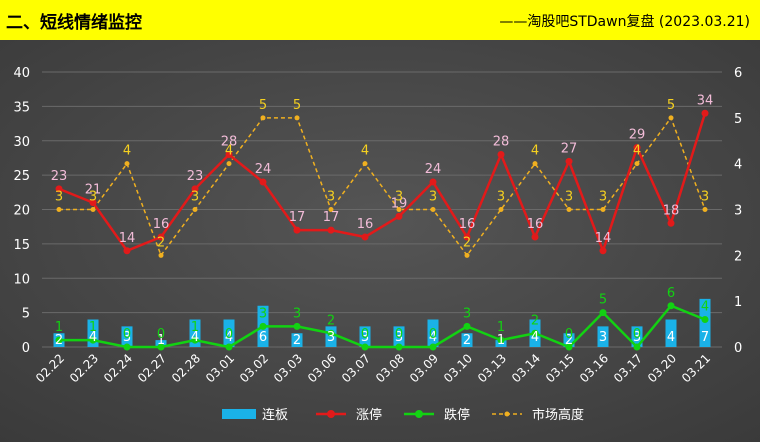 The height and width of the screenshot is (442, 760). Describe the element at coordinates (671, 210) in the screenshot. I see `data-label-zhangting: 18` at that location.